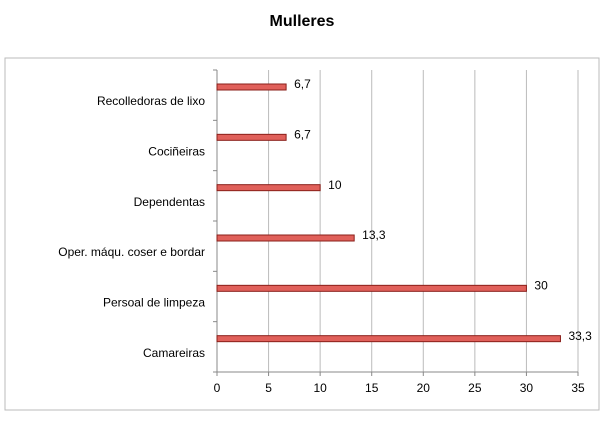 The width and height of the screenshot is (604, 422). What do you see at coordinates (131, 252) in the screenshot?
I see `y-tick-label: Oper. máqu. coser e bordar` at bounding box center [131, 252].